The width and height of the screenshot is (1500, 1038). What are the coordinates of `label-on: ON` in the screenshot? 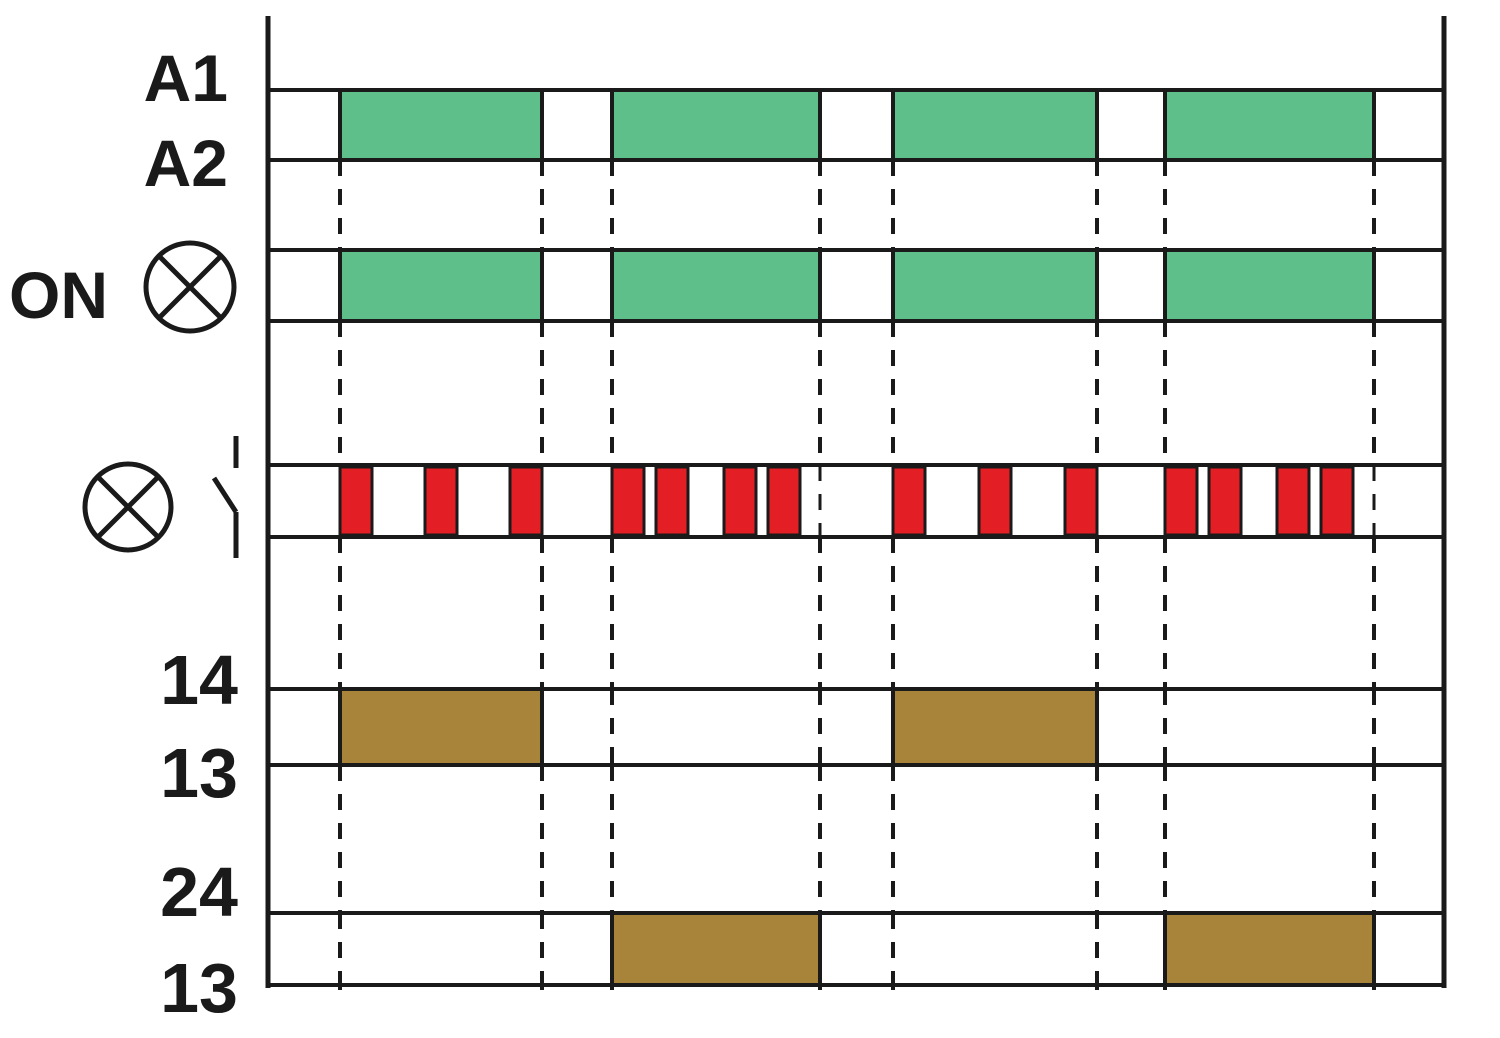 It's located at (58, 295).